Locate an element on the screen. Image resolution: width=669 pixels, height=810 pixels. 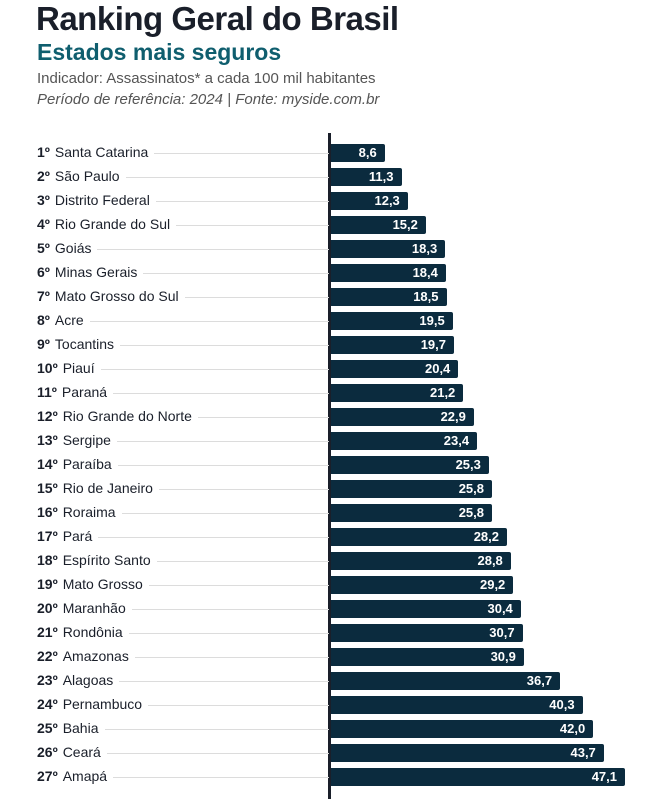
bar: 18,5 is located at coordinates (389, 297).